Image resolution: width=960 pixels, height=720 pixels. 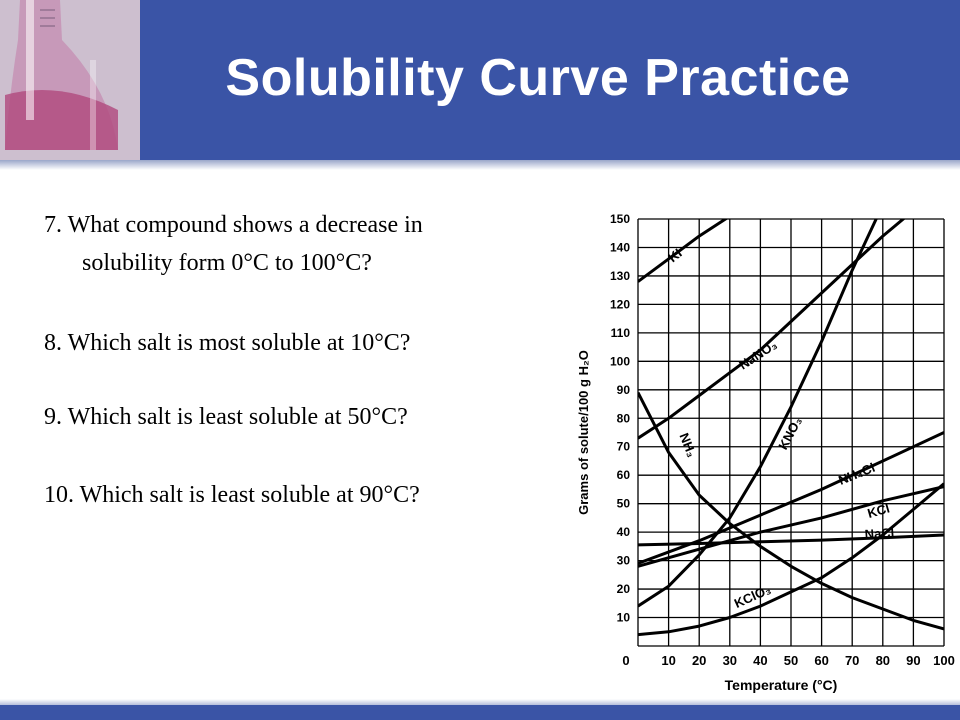 I want to click on y-tick-label: 100, so click(x=620, y=361).